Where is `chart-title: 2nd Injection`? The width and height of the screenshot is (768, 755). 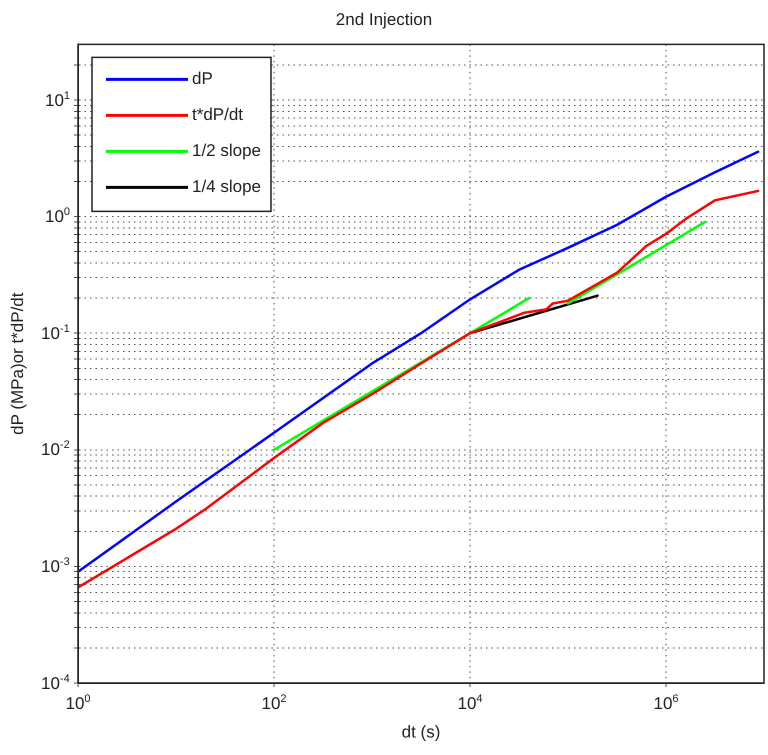
chart-title: 2nd Injection is located at coordinates (384, 19).